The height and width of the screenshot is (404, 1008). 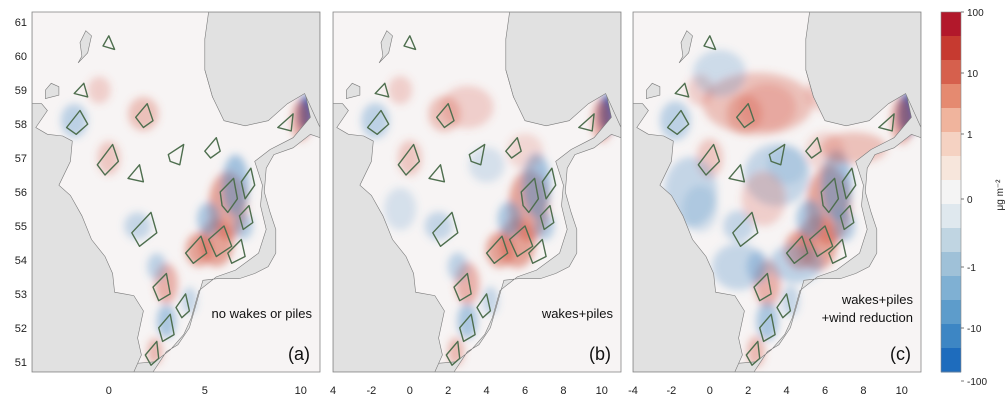 What do you see at coordinates (21, 57) in the screenshot?
I see `y-tick-label: 60` at bounding box center [21, 57].